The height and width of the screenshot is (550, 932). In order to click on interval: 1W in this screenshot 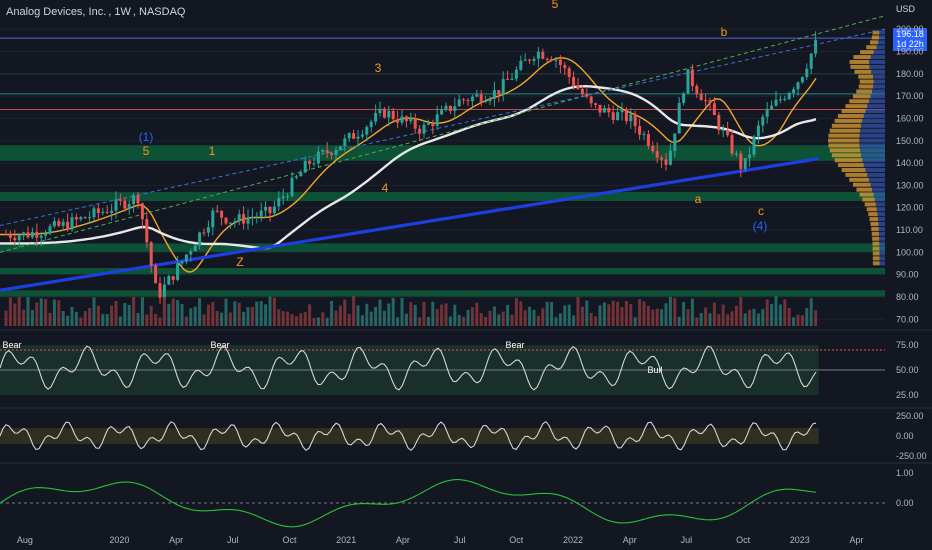, I will do `click(122, 12)`.